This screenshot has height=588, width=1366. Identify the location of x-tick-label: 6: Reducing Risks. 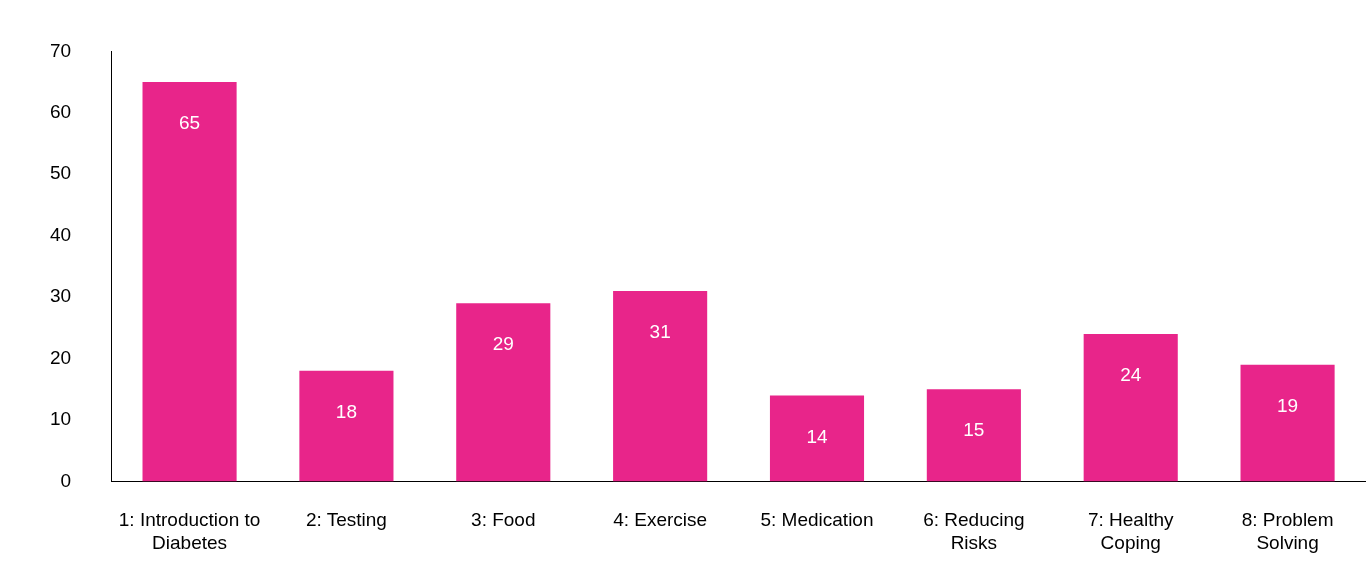
(974, 531).